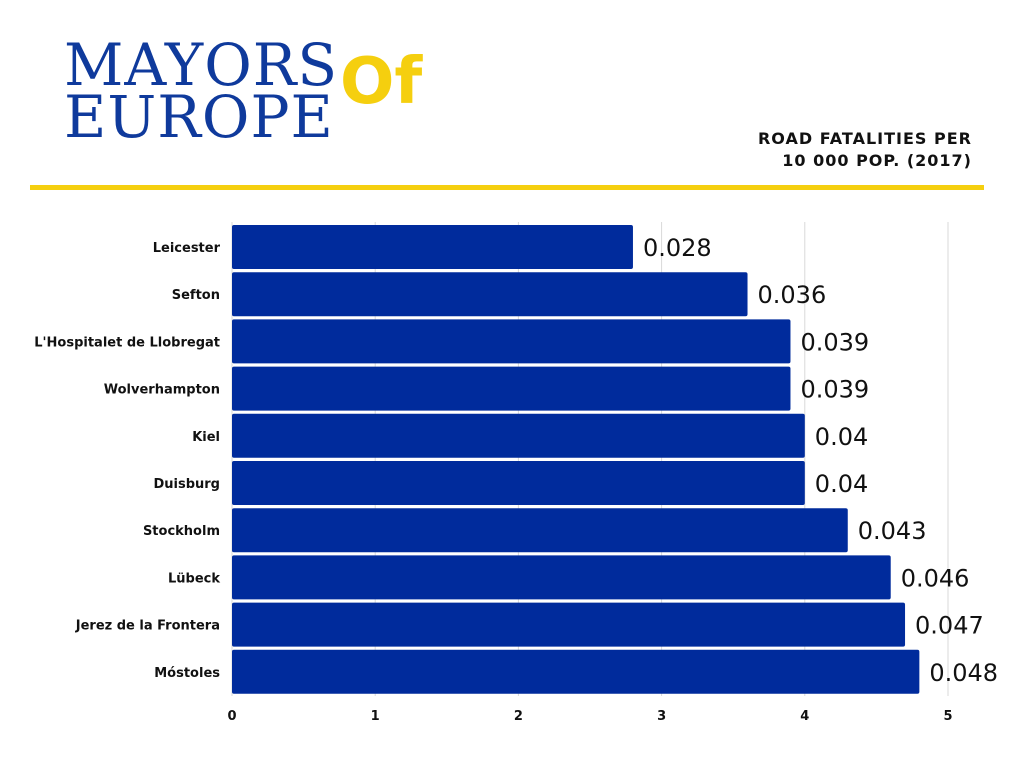 The image size is (1024, 768). Describe the element at coordinates (194, 578) in the screenshot. I see `category-label-7: Lübeck` at that location.